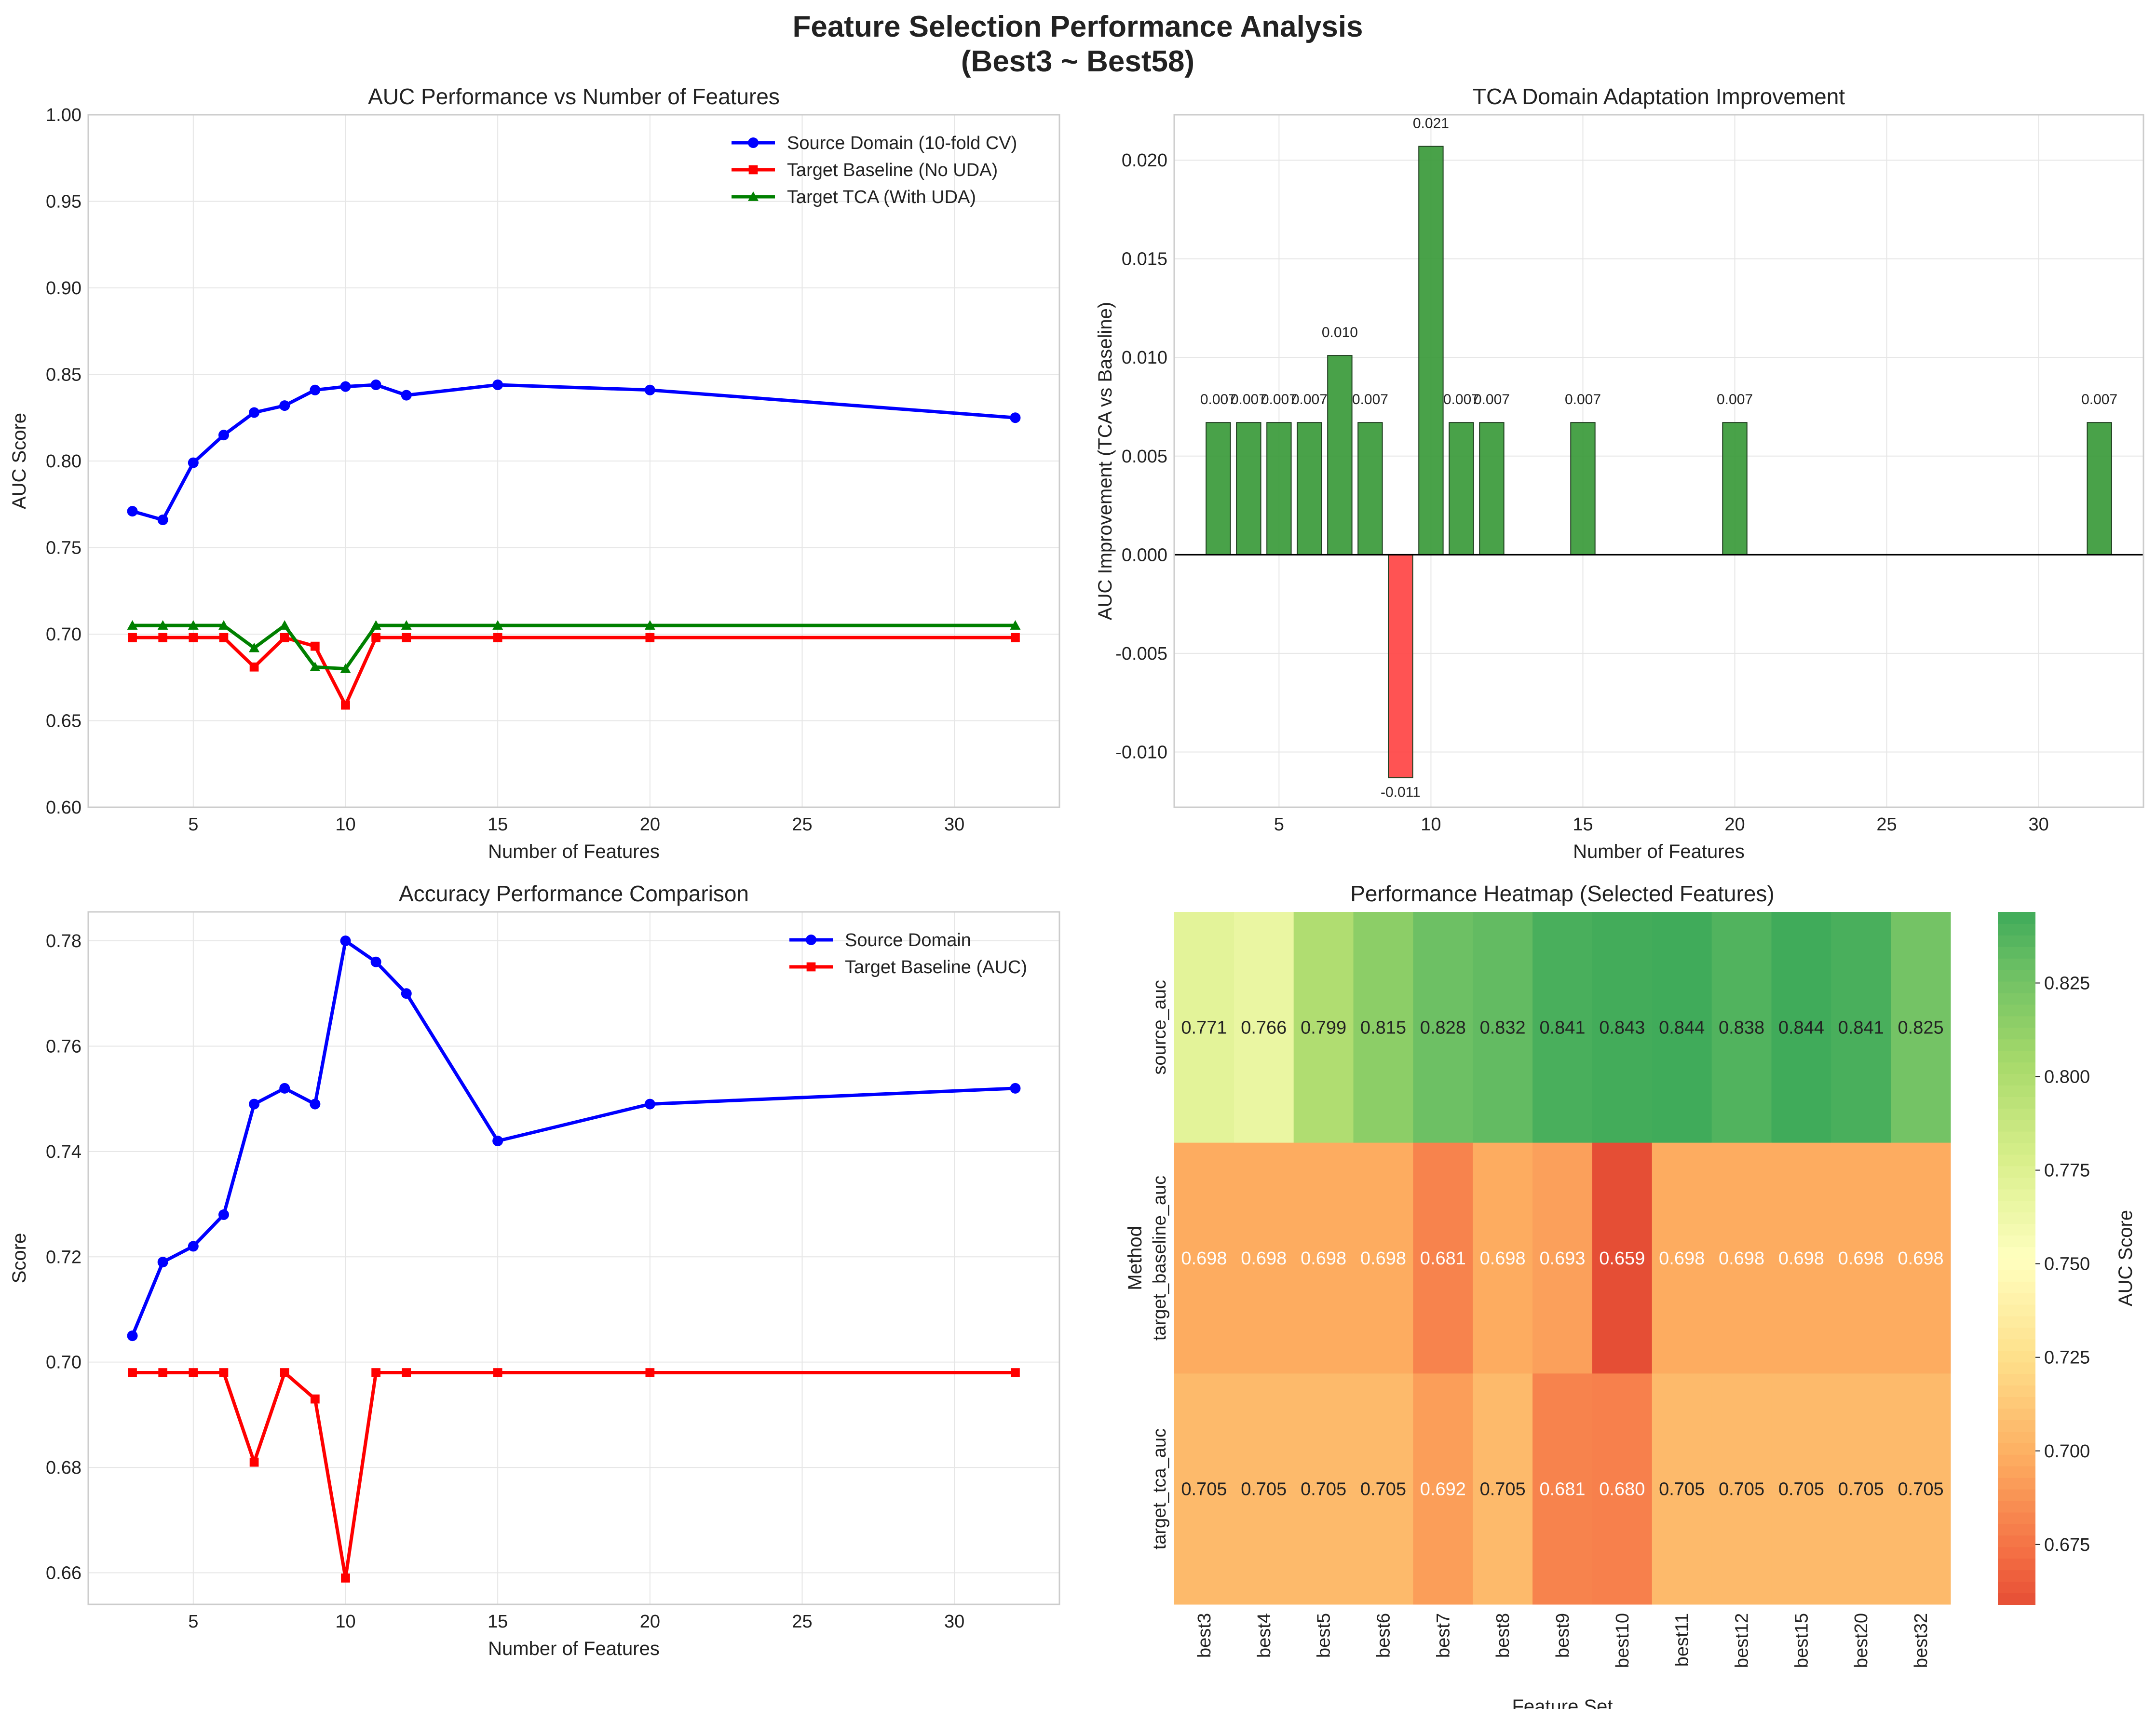  Describe the element at coordinates (2067, 1171) in the screenshot. I see `colorbar-tick-label: 0.775` at that location.